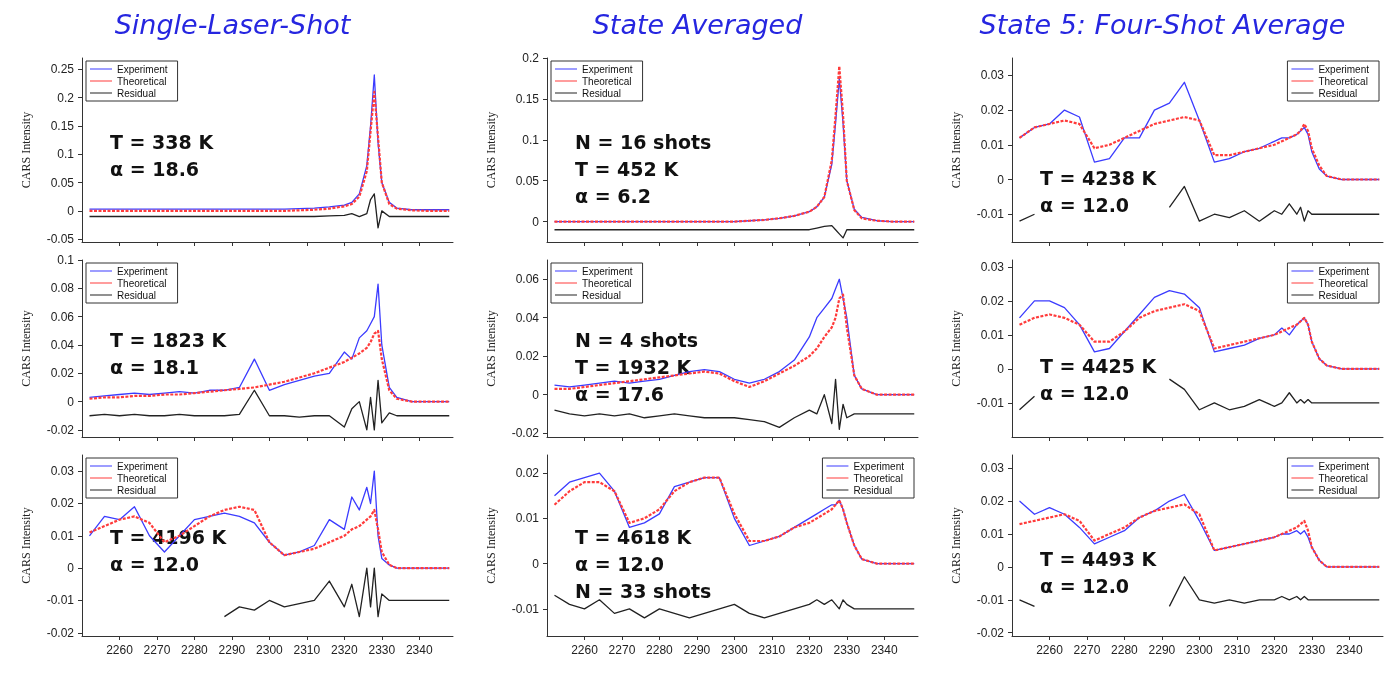  What do you see at coordinates (643, 141) in the screenshot?
I see `annotation: N = 16 shots` at bounding box center [643, 141].